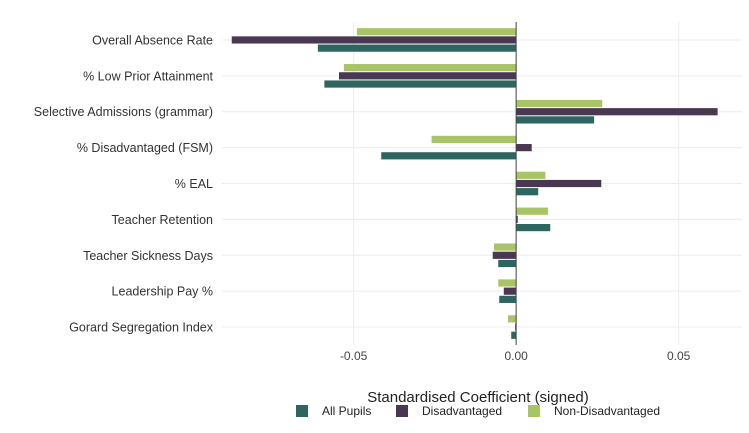 The width and height of the screenshot is (749, 433). I want to click on x-tick-label: -0.05, so click(354, 356).